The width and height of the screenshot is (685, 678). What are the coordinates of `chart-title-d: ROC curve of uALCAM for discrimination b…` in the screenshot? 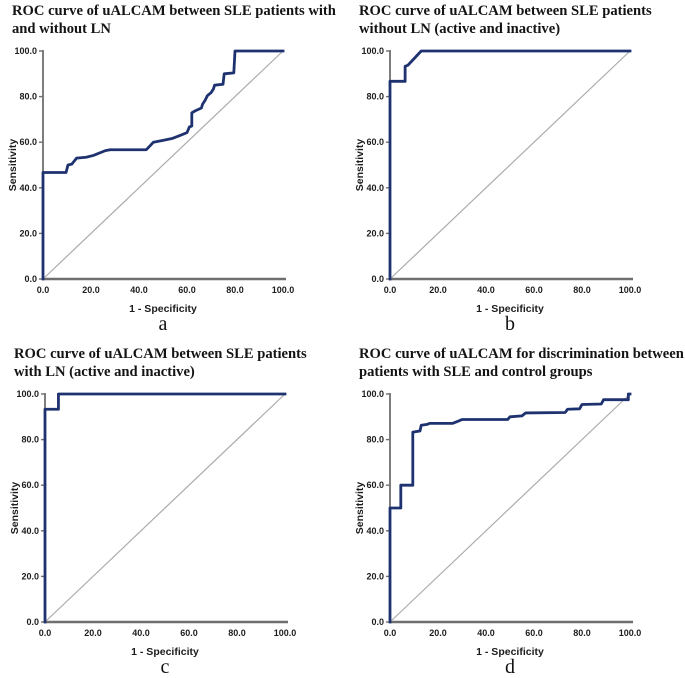 It's located at (521, 363).